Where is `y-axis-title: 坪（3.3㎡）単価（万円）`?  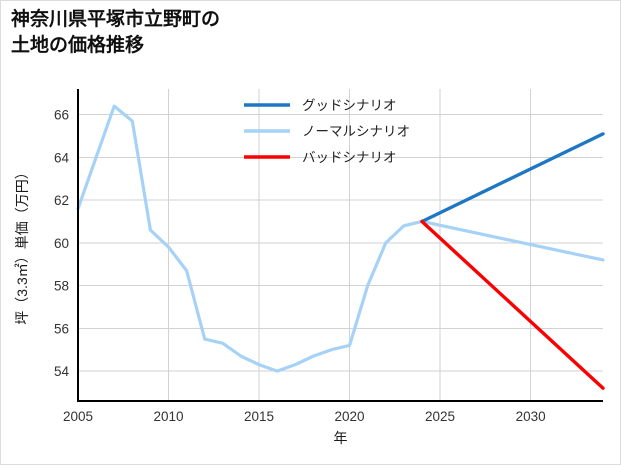
y-axis-title: 坪（3.3㎡）単価（万円） is located at coordinates (22, 244).